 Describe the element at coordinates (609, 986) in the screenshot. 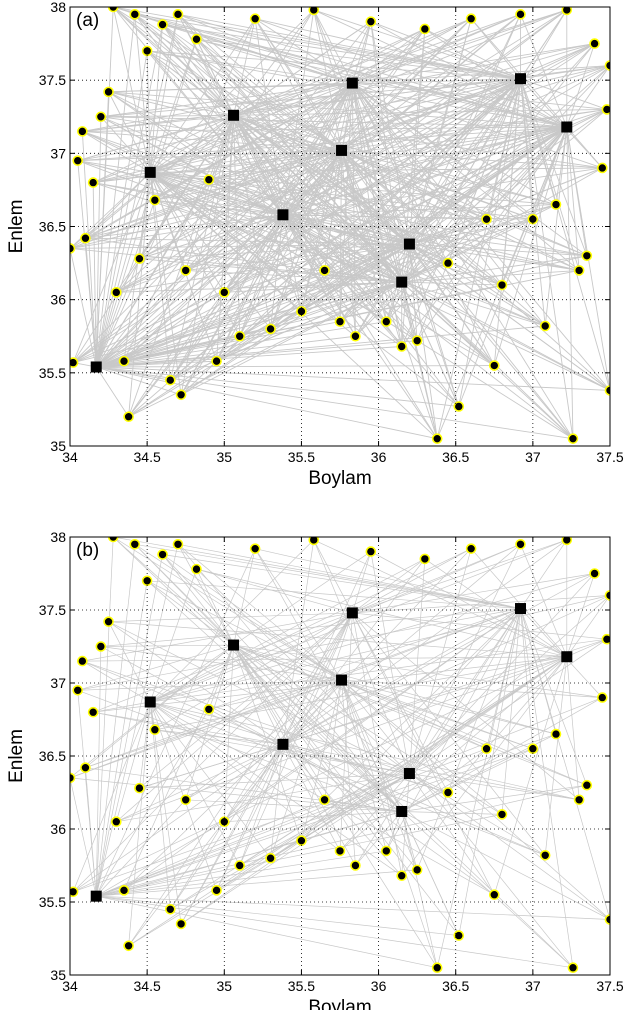

I see `x-tick-label: 37.5` at that location.